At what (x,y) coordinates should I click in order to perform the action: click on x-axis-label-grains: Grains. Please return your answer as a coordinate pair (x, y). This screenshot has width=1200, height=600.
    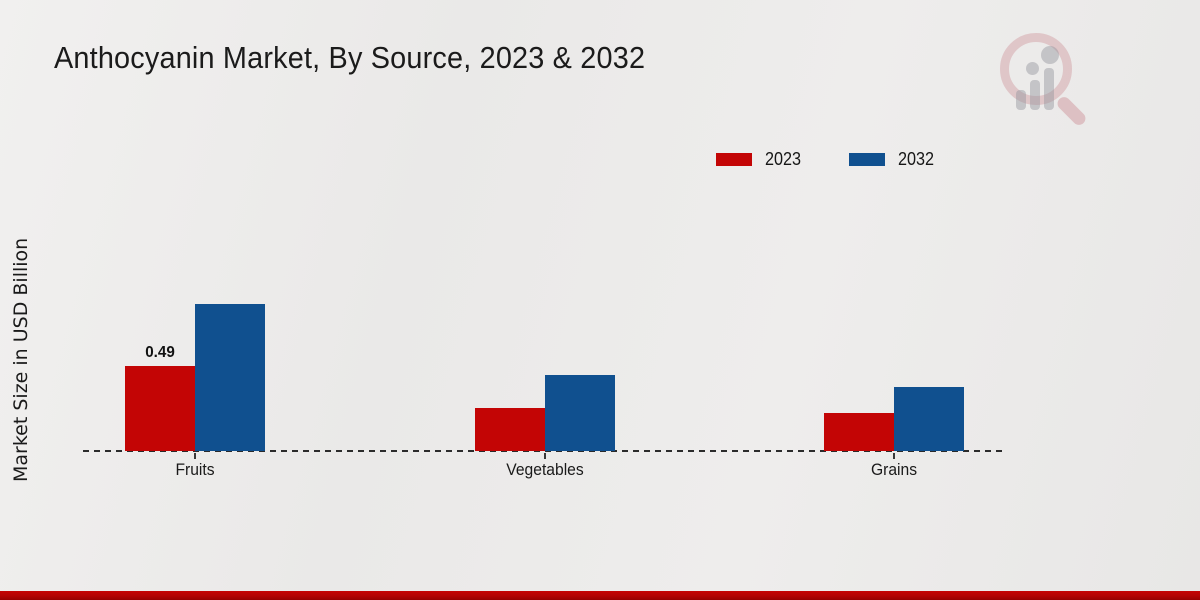
    Looking at the image, I should click on (894, 469).